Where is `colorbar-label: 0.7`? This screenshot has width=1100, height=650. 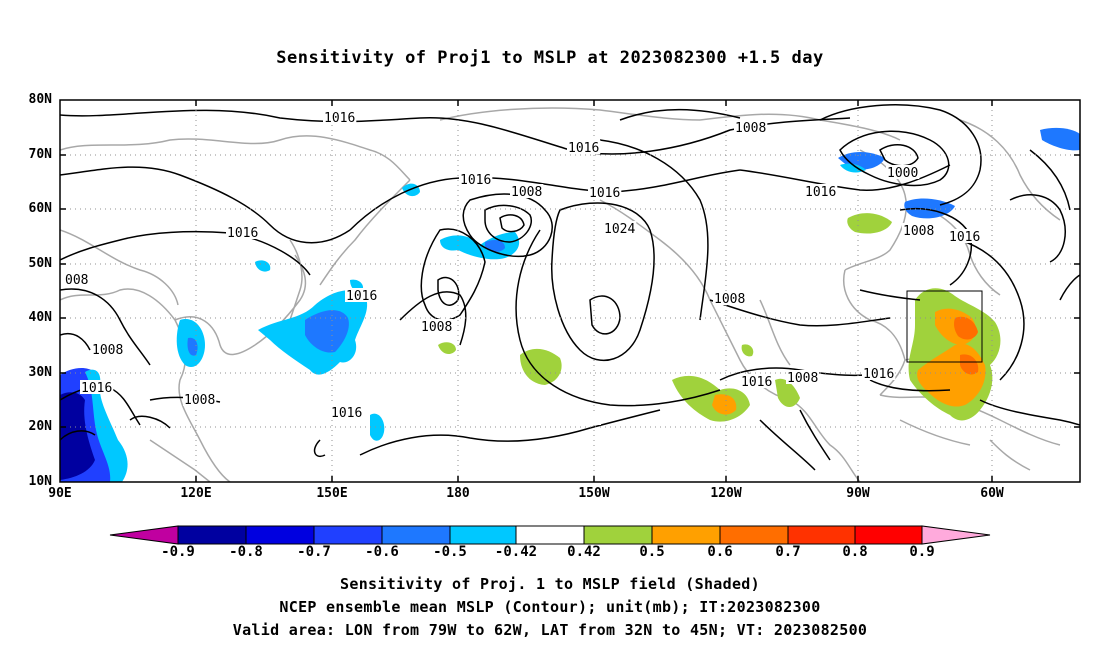 colorbar-label: 0.7 is located at coordinates (788, 552).